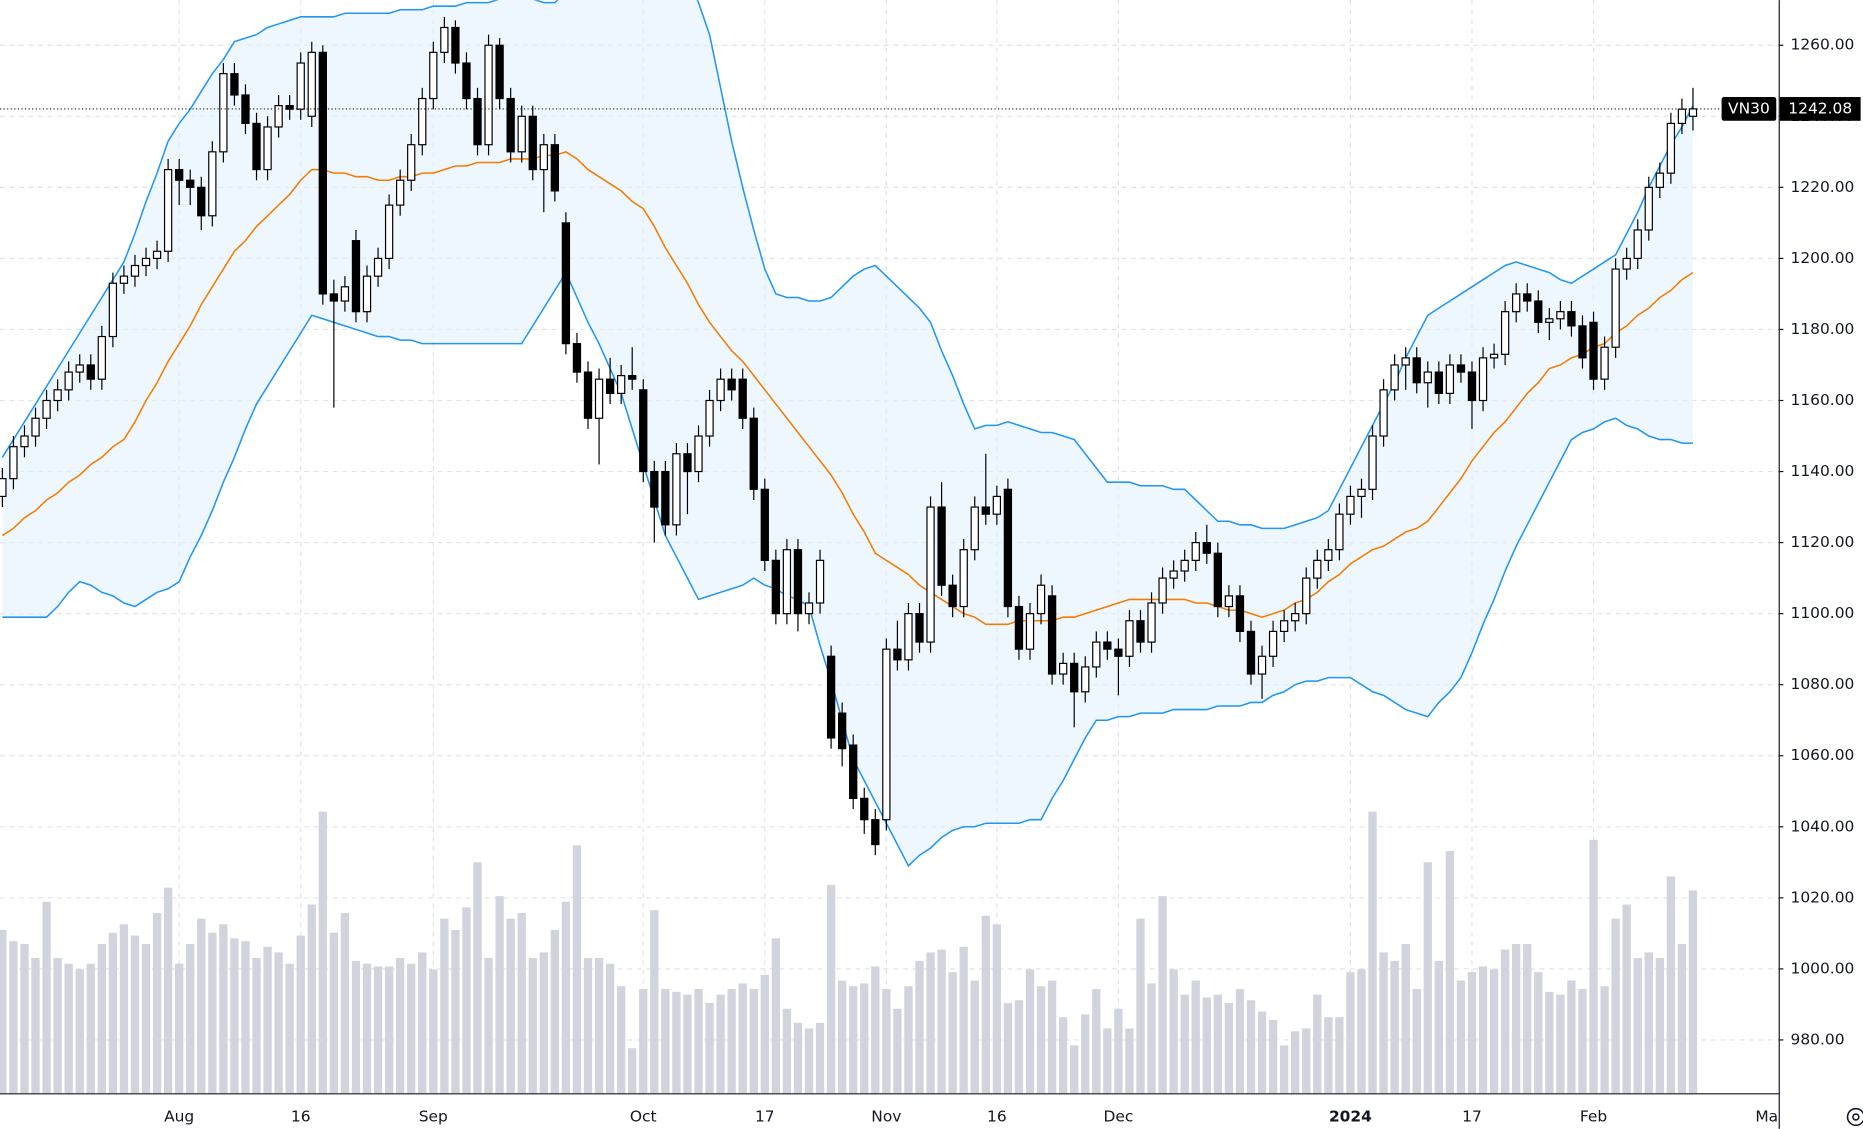 The image size is (1863, 1129). Describe the element at coordinates (1823, 542) in the screenshot. I see `y-tick-label: 1120.00` at that location.